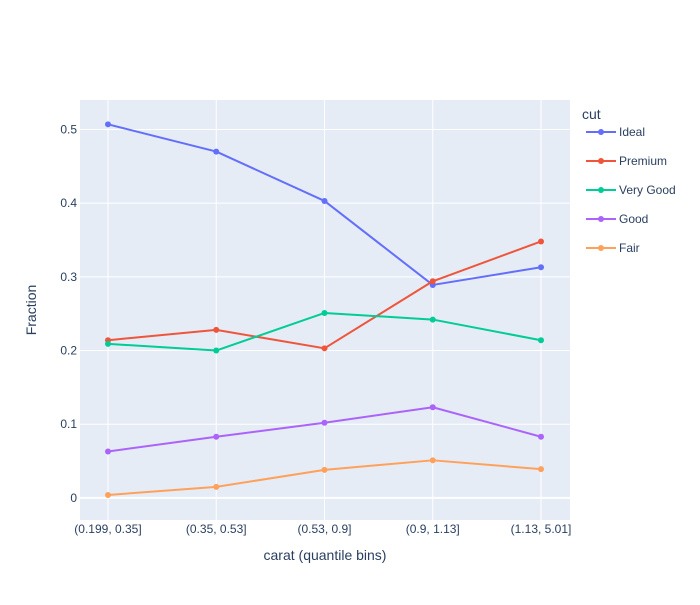 The width and height of the screenshot is (700, 605). What do you see at coordinates (632, 132) in the screenshot?
I see `legend-label: Ideal` at bounding box center [632, 132].